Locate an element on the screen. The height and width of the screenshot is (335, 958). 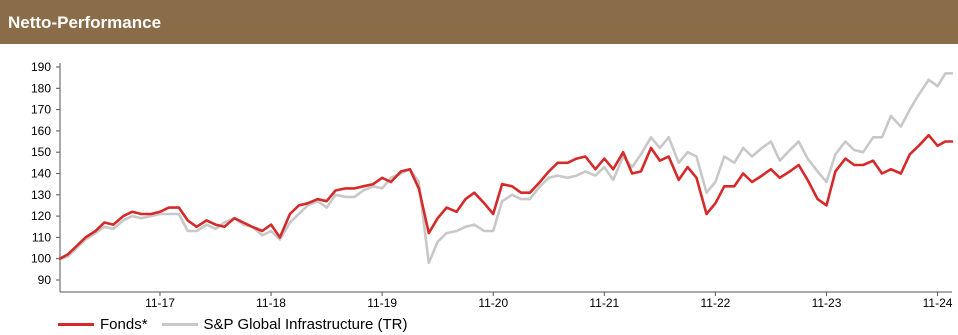
x-tick-label: 11-18 is located at coordinates (271, 303).